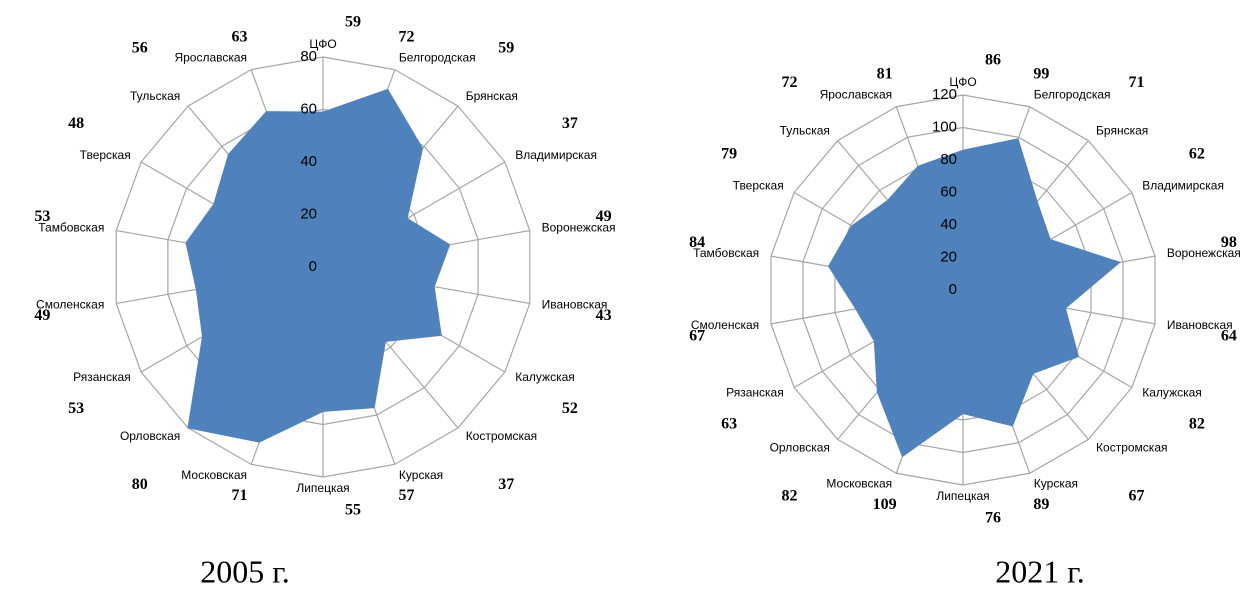 Image resolution: width=1256 pixels, height=593 pixels. What do you see at coordinates (140, 47) in the screenshot?
I see `value-label: 56` at bounding box center [140, 47].